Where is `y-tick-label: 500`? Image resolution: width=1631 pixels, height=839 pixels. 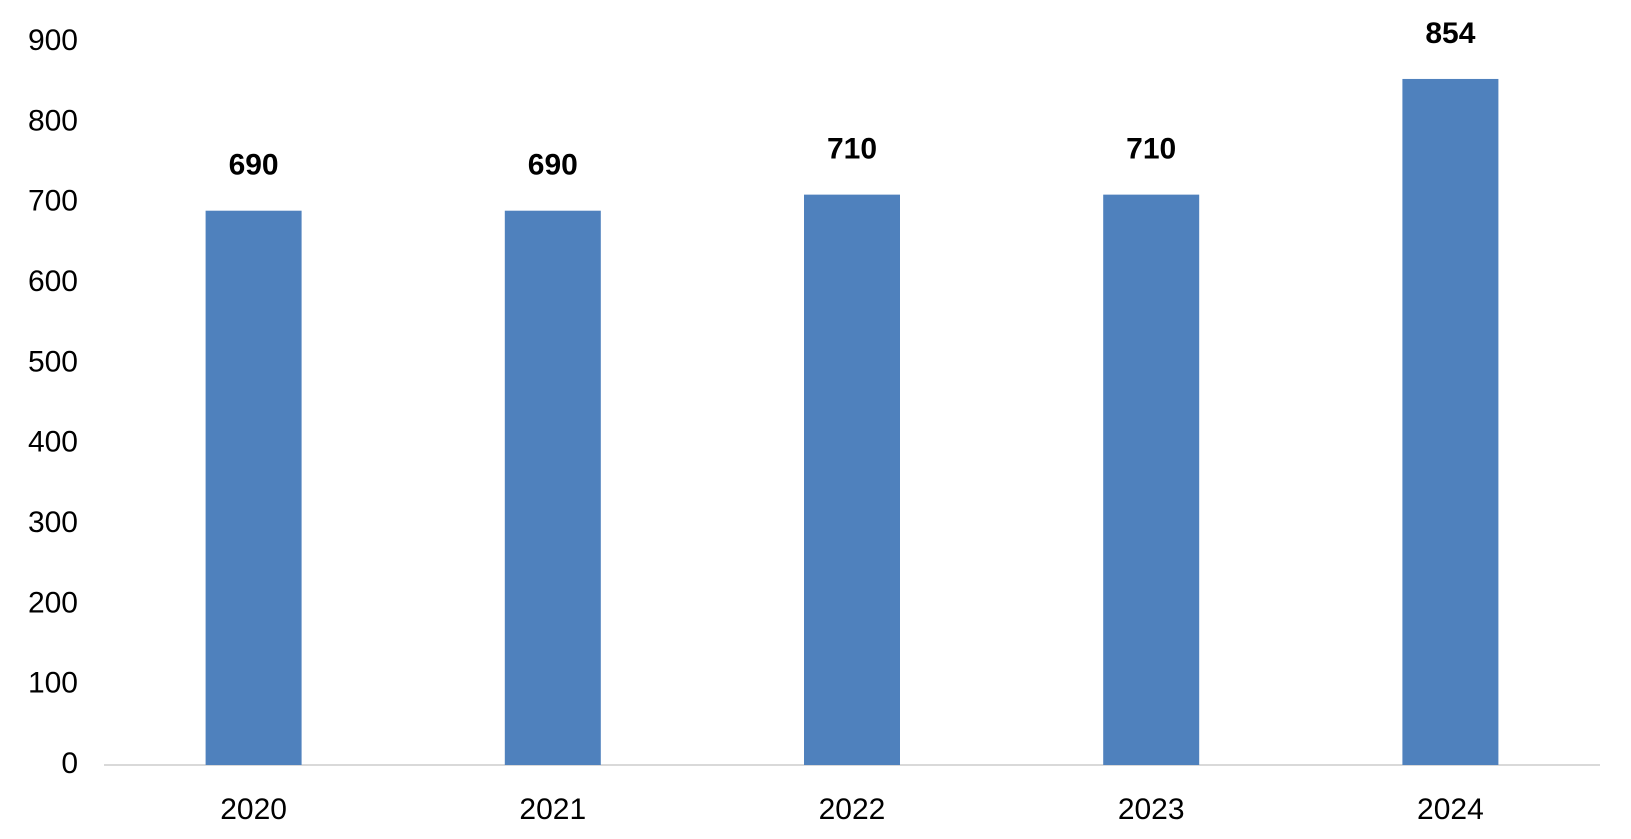
y-tick-label: 500 is located at coordinates (53, 361).